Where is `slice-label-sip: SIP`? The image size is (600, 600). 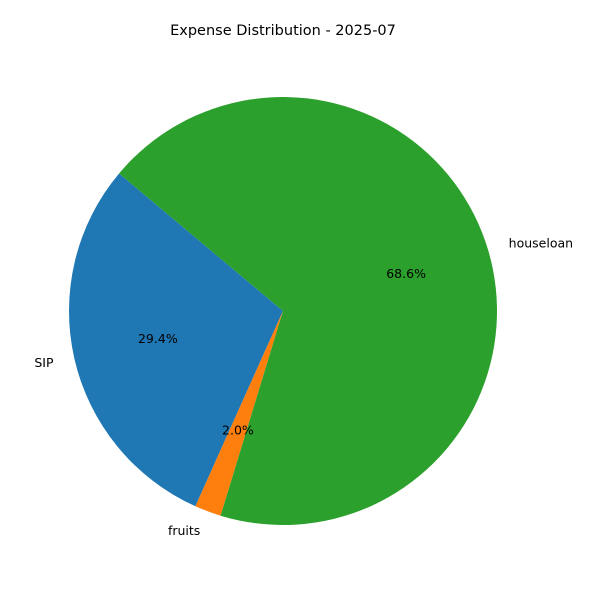
slice-label-sip: SIP is located at coordinates (44, 362).